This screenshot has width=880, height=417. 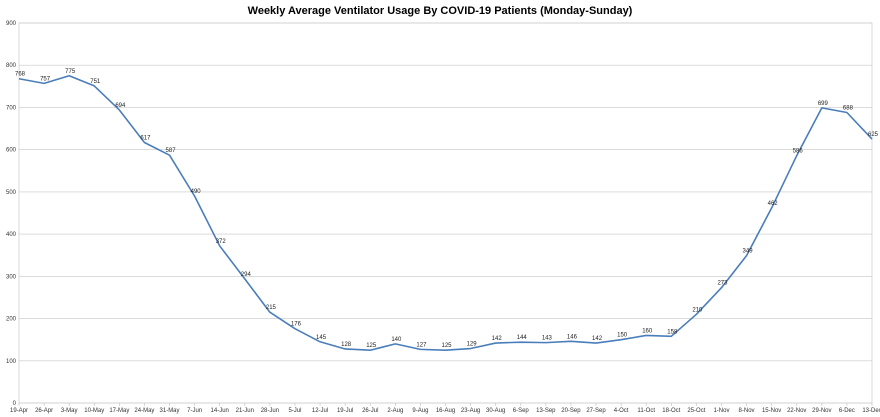 I want to click on data-label: 775, so click(x=70, y=72).